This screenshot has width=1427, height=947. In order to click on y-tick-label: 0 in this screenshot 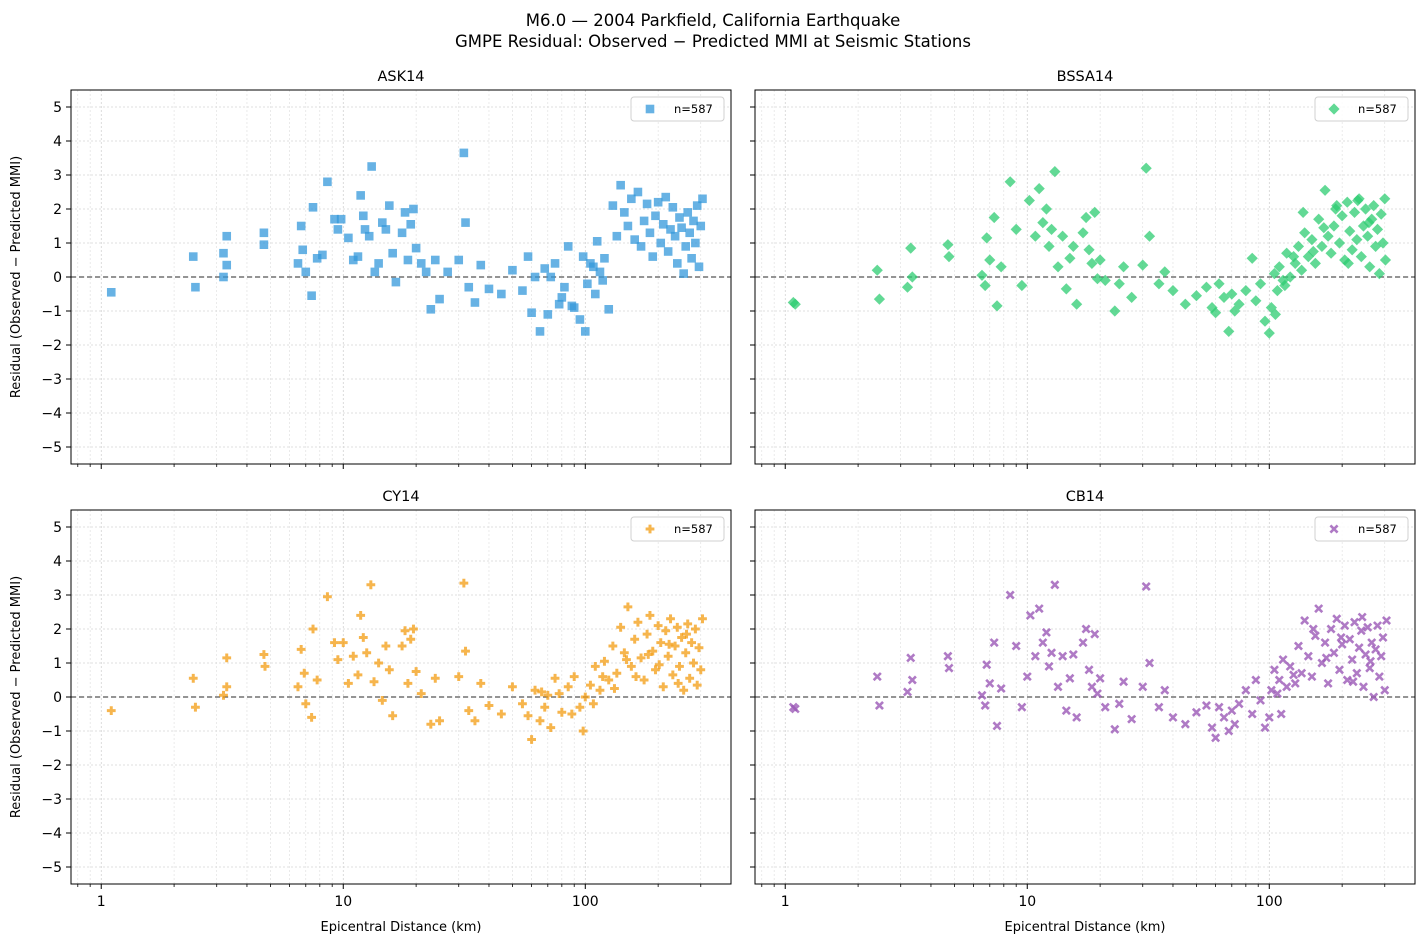, I will do `click(57, 278)`.